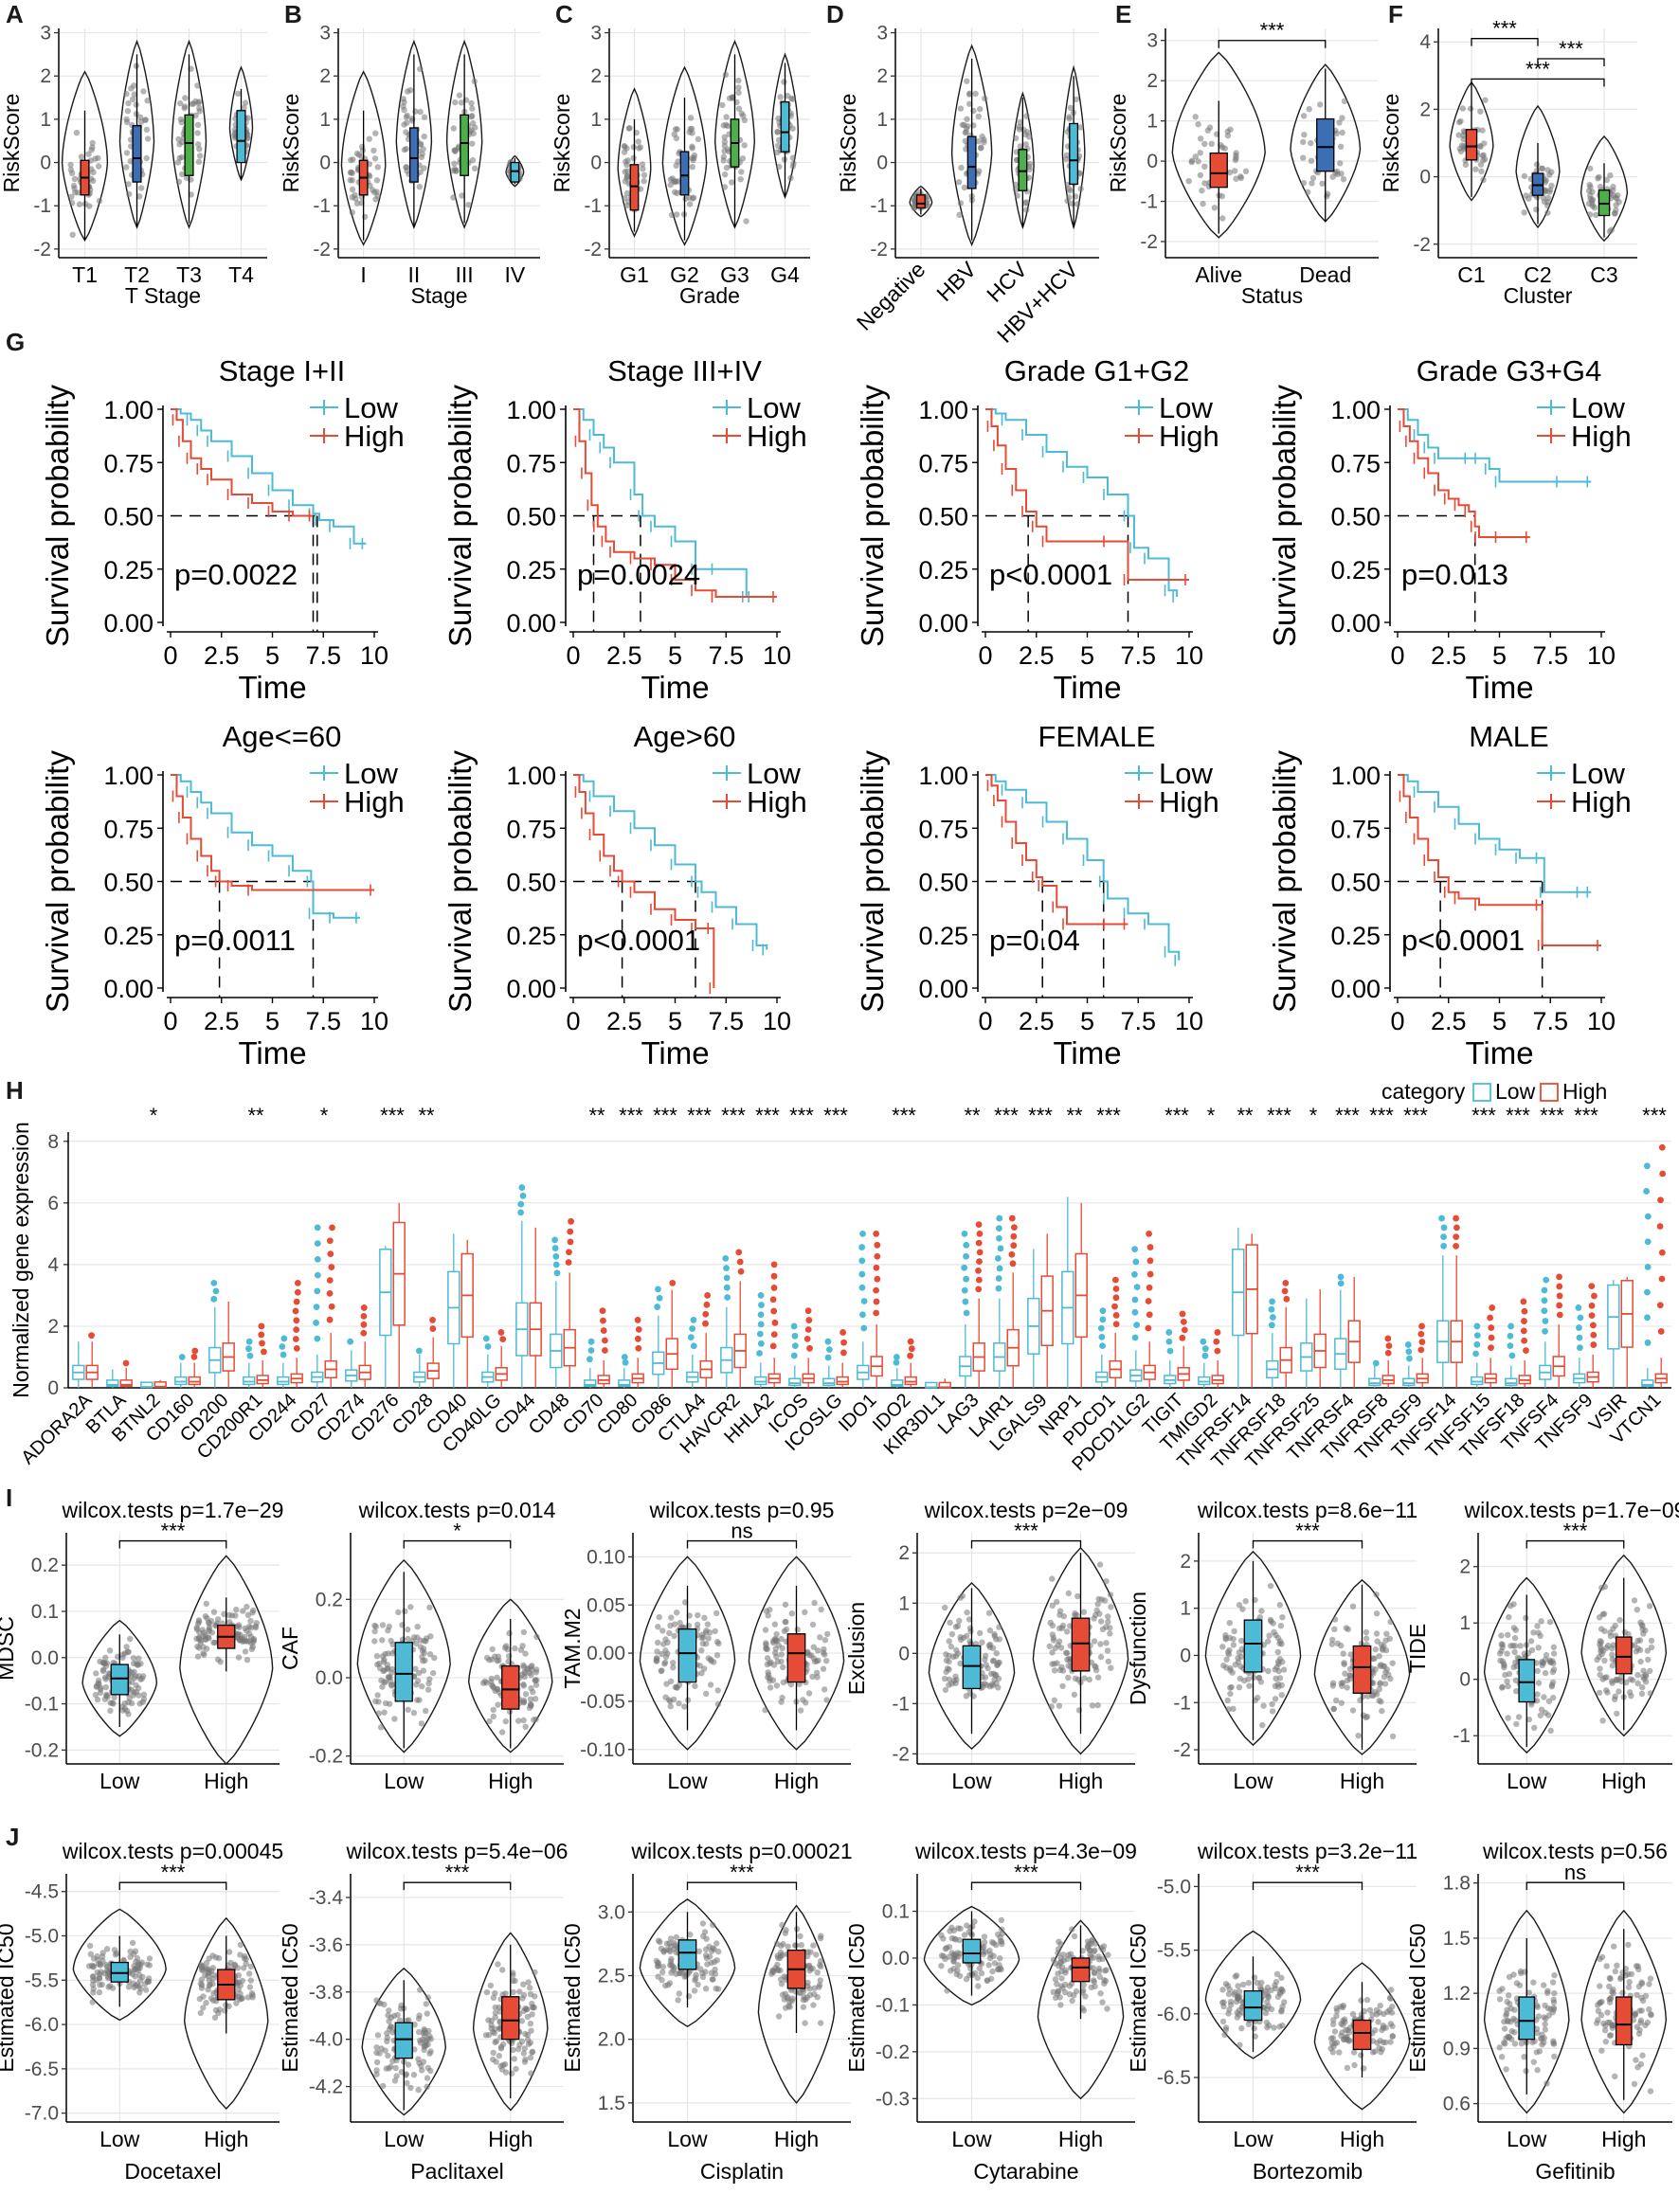  What do you see at coordinates (777, 1021) in the screenshot?
I see `x-tick-label: 10` at bounding box center [777, 1021].